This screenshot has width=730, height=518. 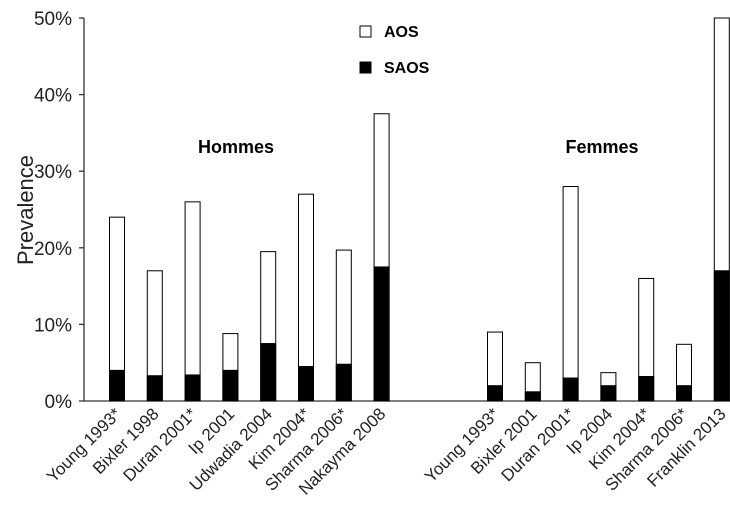 What do you see at coordinates (236, 147) in the screenshot?
I see `group-label-hommes: Hommes` at bounding box center [236, 147].